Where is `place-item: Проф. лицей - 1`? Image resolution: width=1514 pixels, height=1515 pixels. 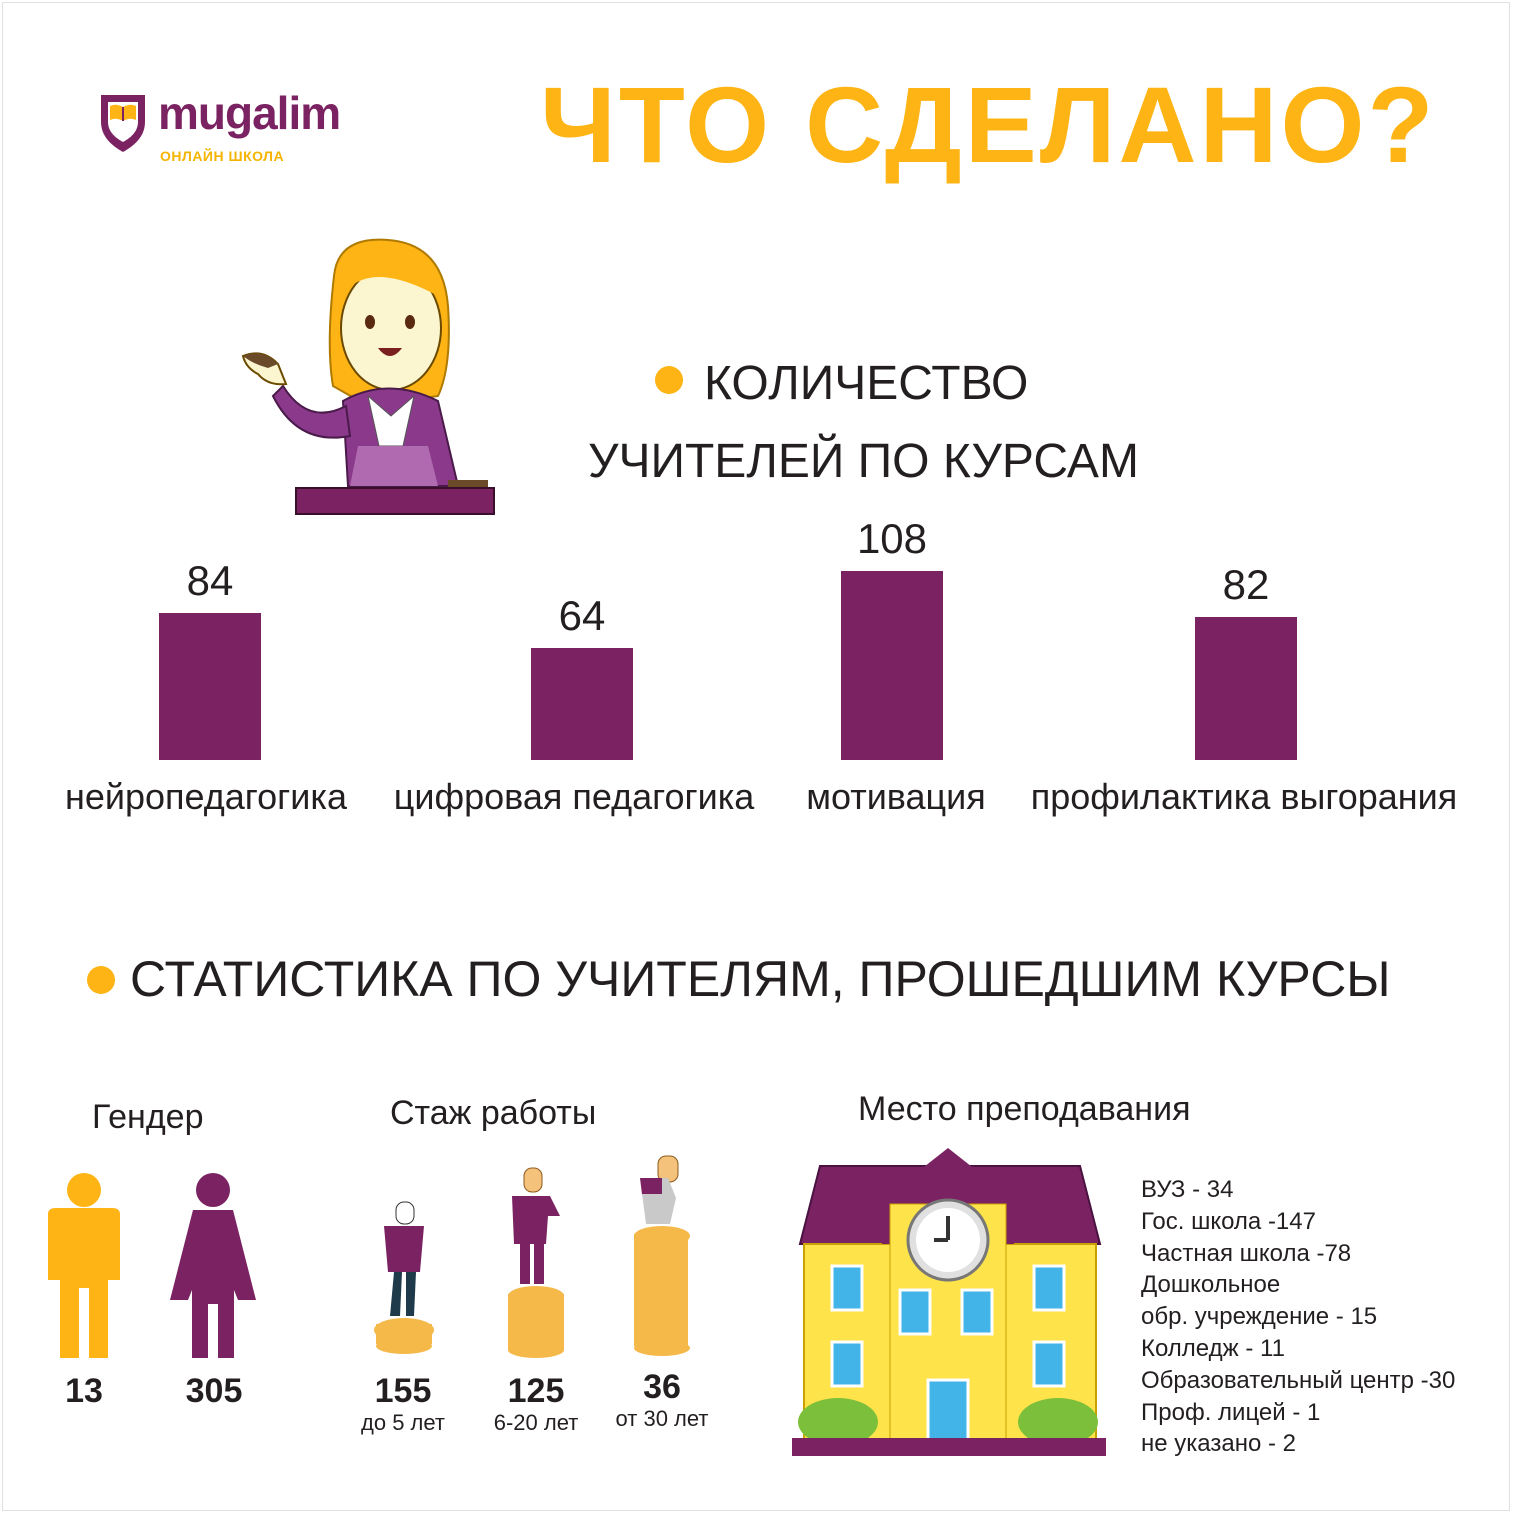 place-item: Проф. лицей - 1 is located at coordinates (1231, 1412).